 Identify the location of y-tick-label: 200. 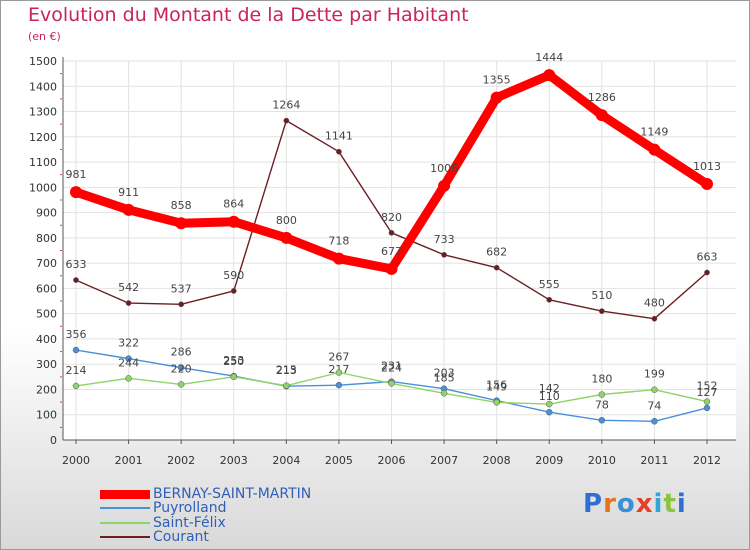
(46, 389).